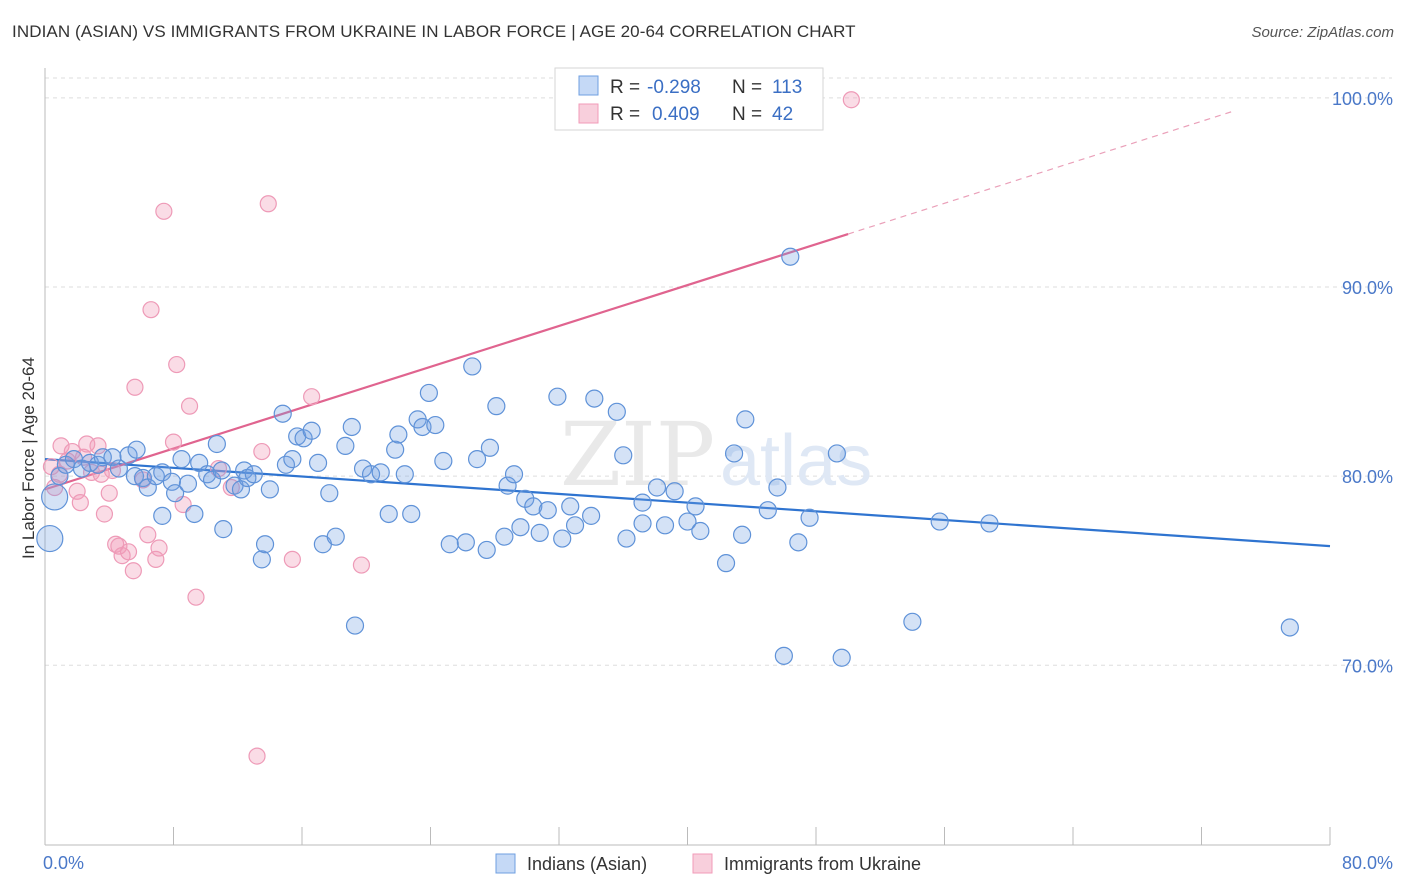  I want to click on stats-n-indian: 113, so click(787, 87).